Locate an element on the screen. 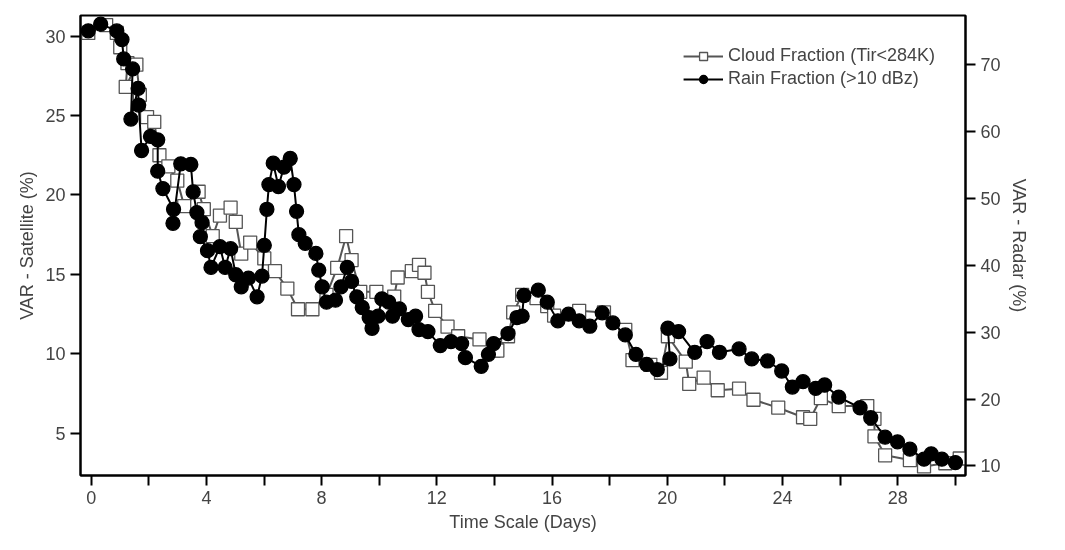  x-axis-title: Time Scale (Days) is located at coordinates (523, 521).